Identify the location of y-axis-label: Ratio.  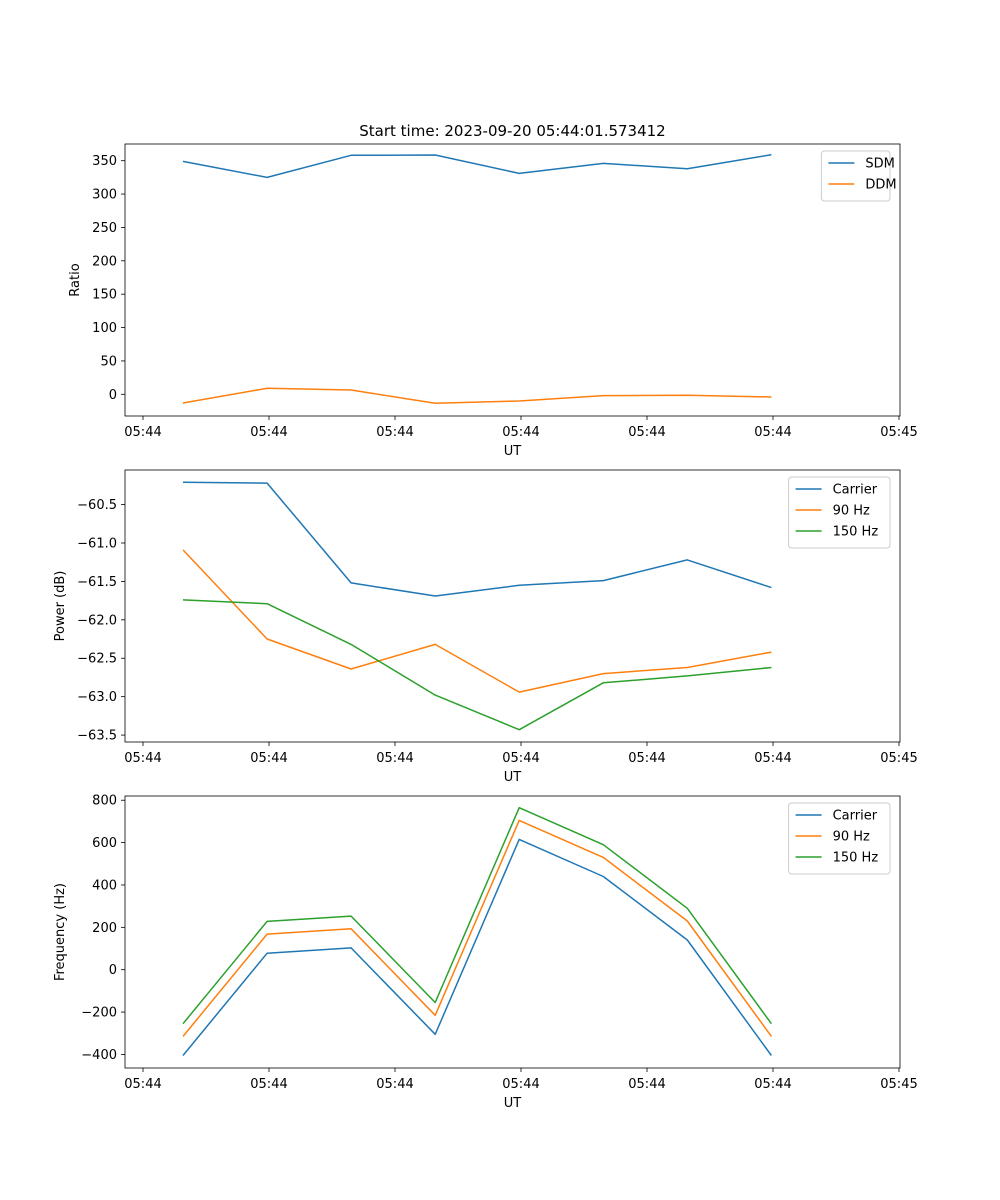
(75, 279).